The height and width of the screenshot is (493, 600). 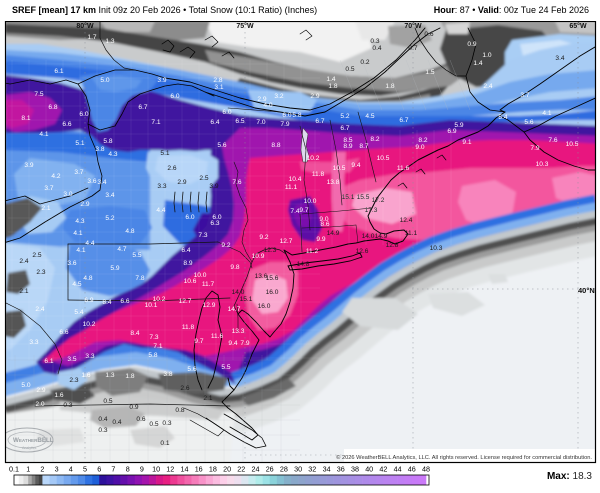 What do you see at coordinates (85, 469) in the screenshot?
I see `svg-text: 5` at bounding box center [85, 469].